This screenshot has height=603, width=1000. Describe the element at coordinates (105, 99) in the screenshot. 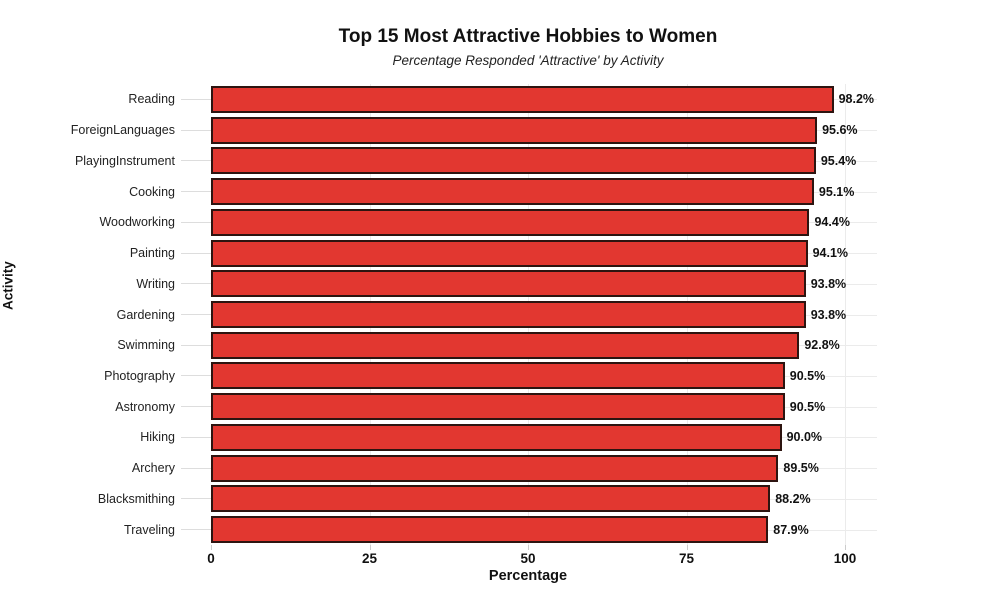

I see `y-tick-row: Reading` at that location.